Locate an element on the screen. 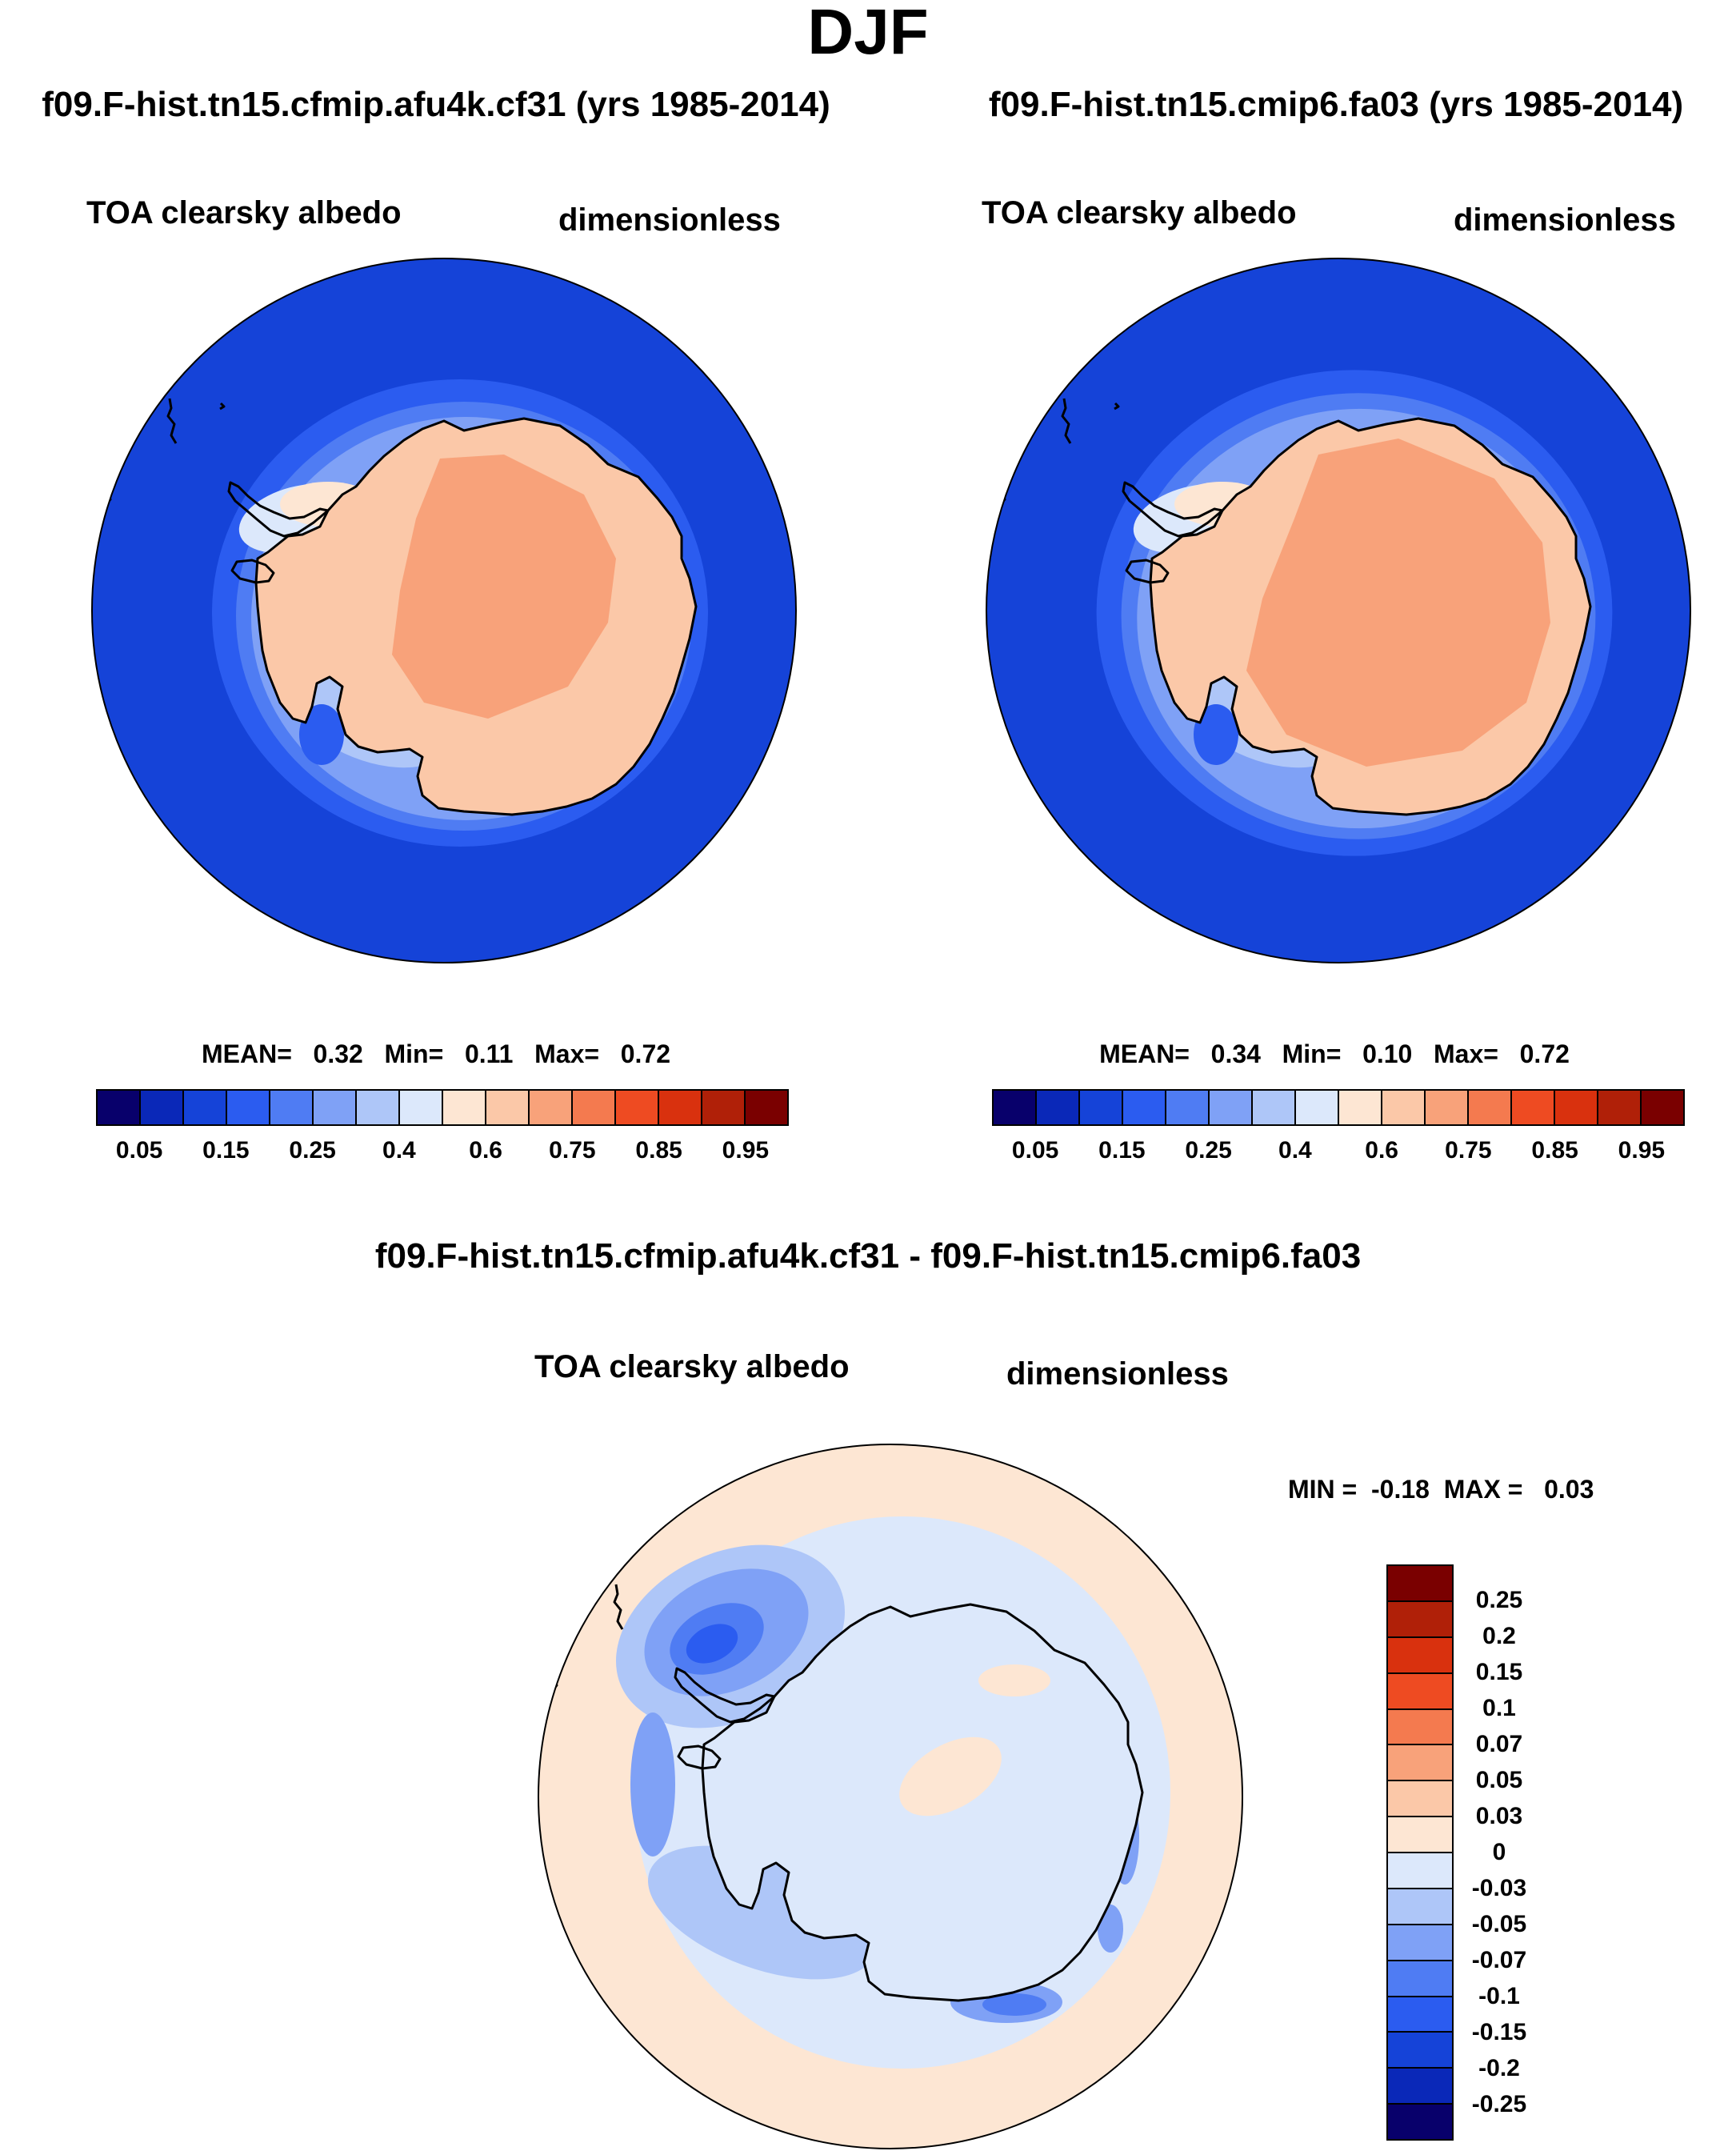  diff-colorbar-tick-label: -0.2 is located at coordinates (1499, 2068).